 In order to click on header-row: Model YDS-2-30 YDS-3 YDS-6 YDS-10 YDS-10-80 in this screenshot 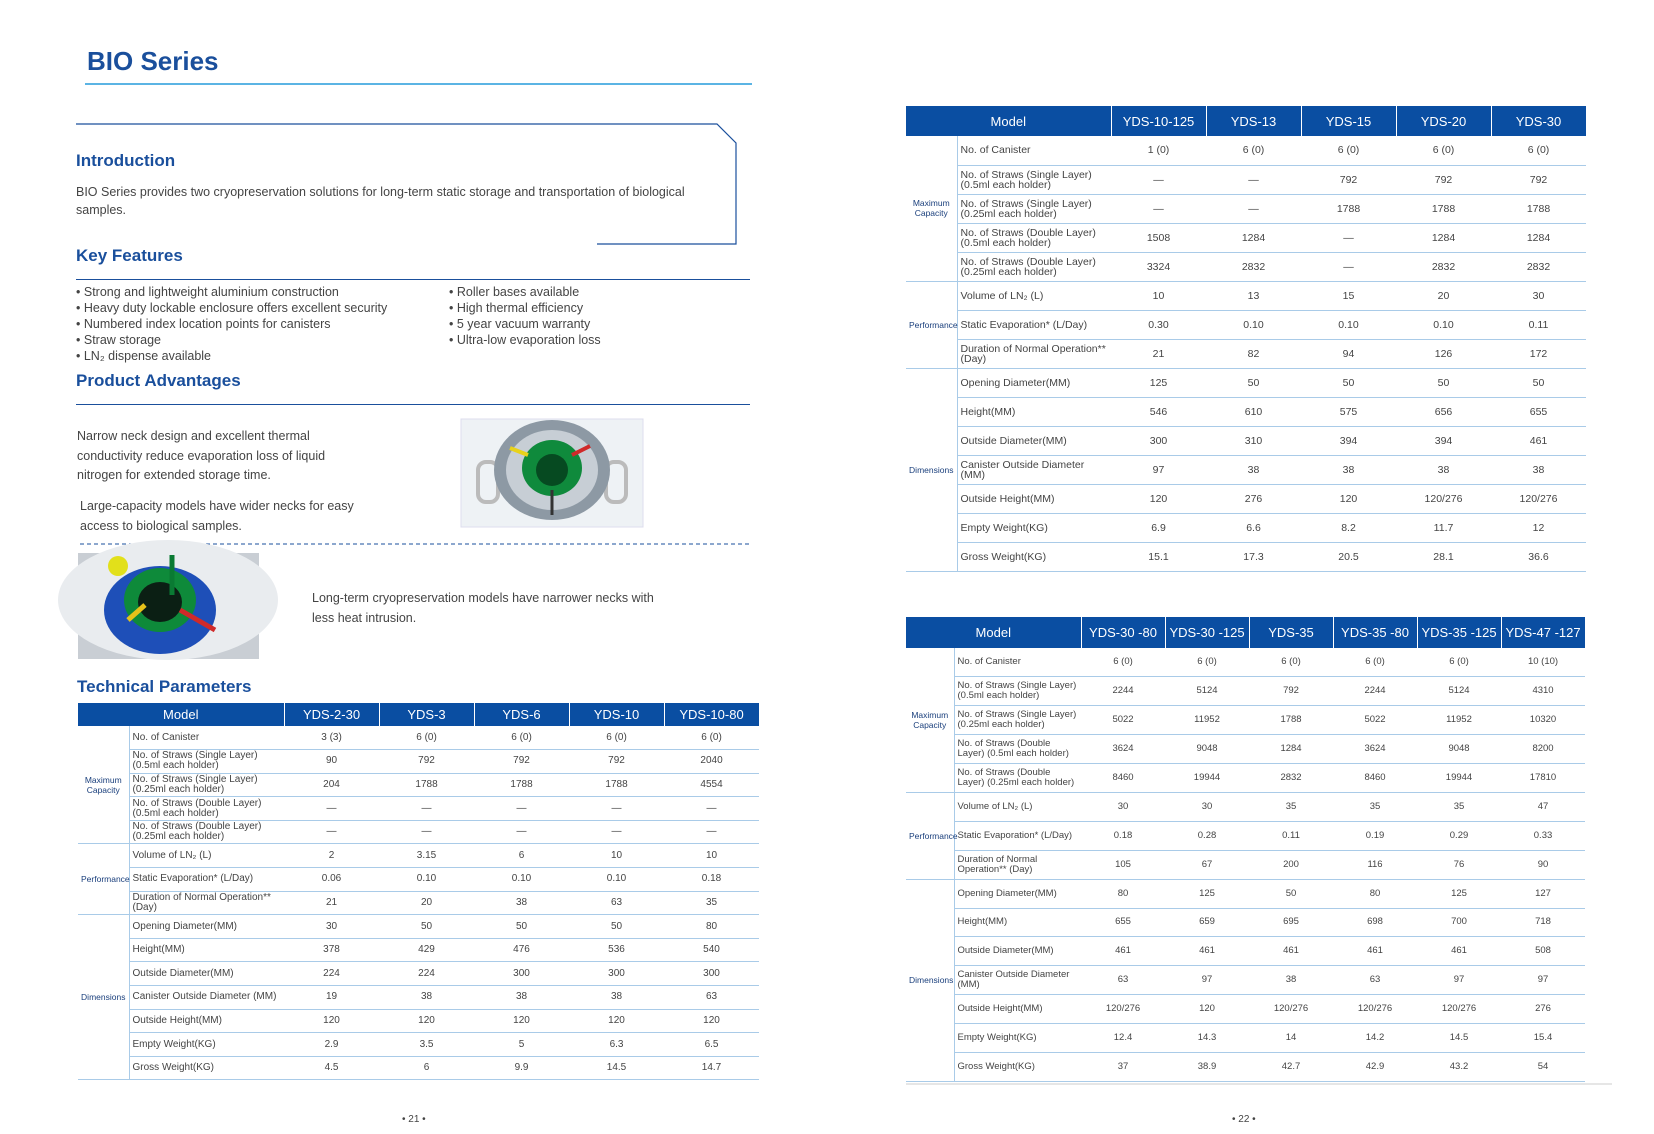, I will do `click(419, 714)`.